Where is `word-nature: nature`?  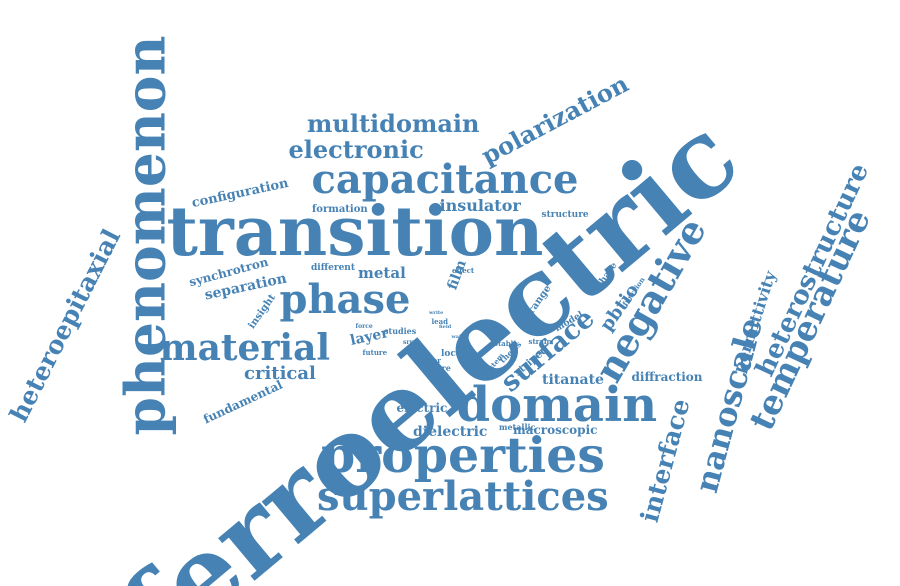
word-nature: nature is located at coordinates (436, 368).